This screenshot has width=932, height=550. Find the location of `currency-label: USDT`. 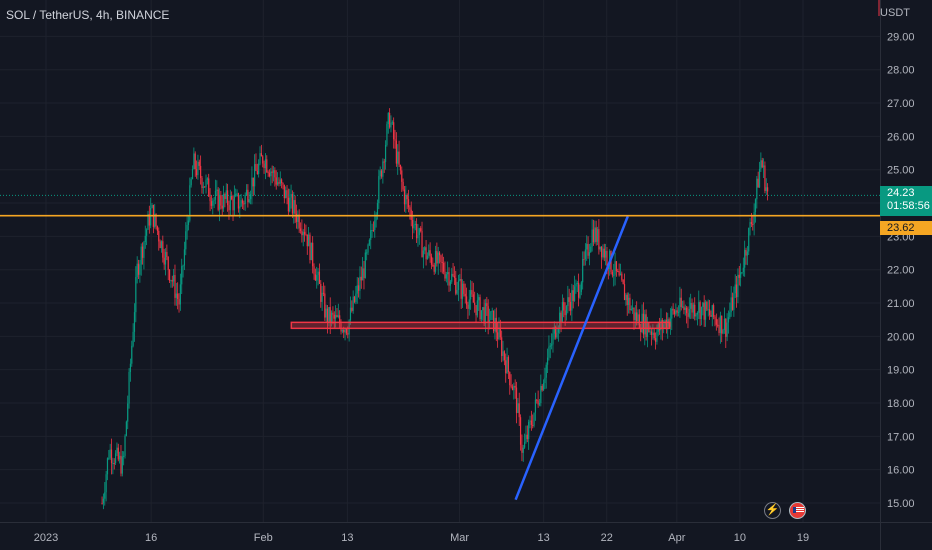

currency-label: USDT is located at coordinates (895, 13).